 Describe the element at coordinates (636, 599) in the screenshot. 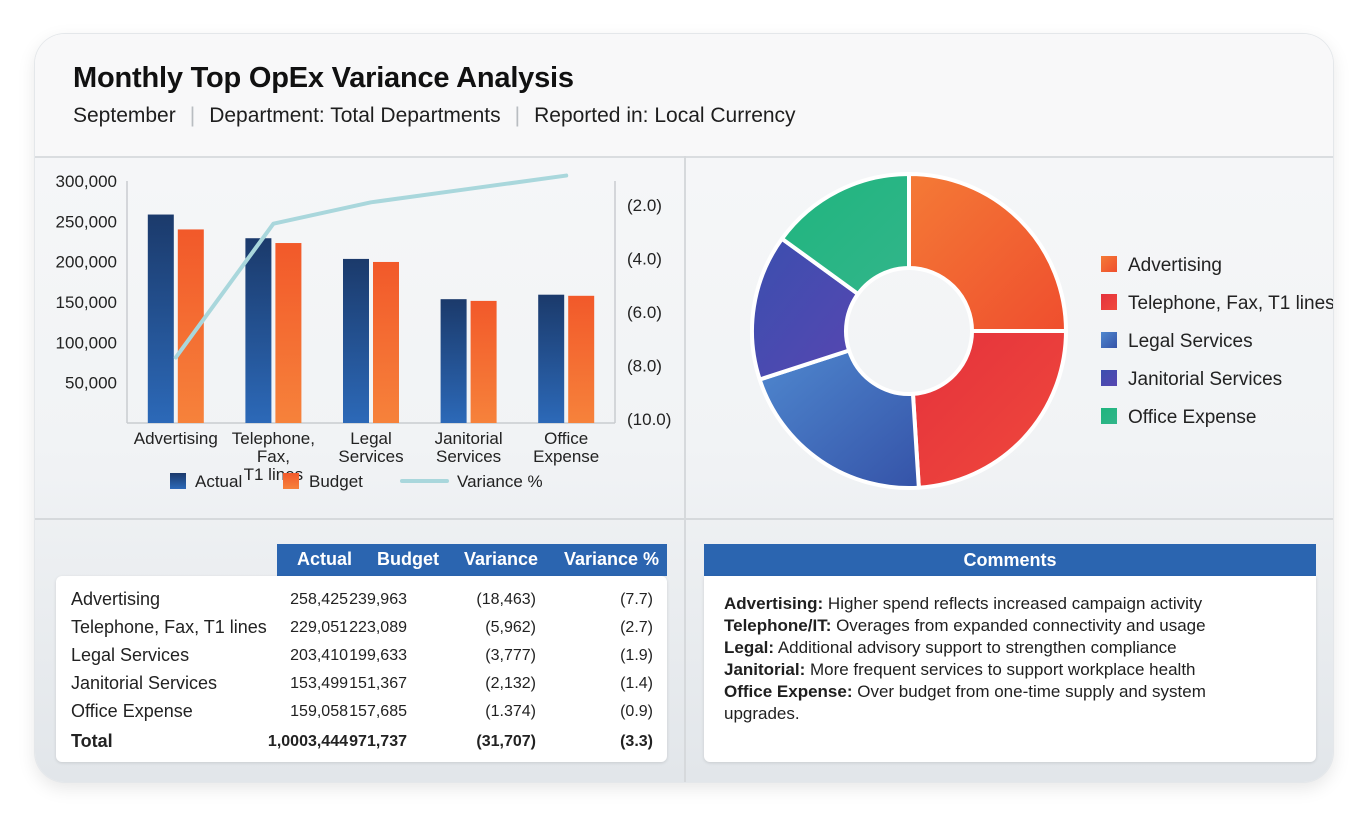

I see `cell-pct: (7.7)` at that location.